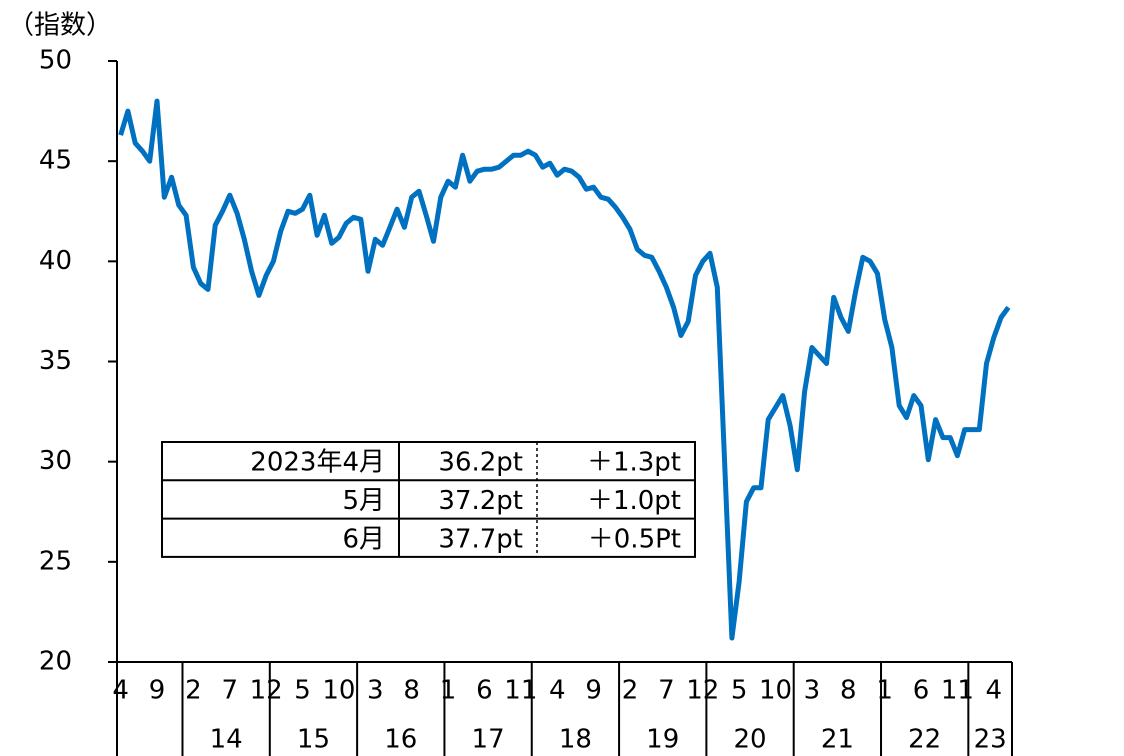 This screenshot has height=756, width=1124. I want to click on y-tick-label: 30, so click(55, 461).